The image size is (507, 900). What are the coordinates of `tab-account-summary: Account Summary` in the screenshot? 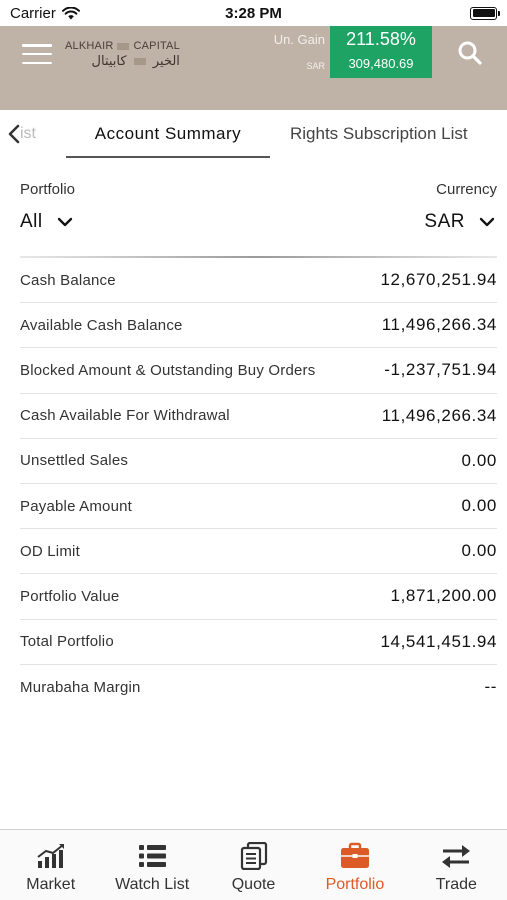 It's located at (168, 134).